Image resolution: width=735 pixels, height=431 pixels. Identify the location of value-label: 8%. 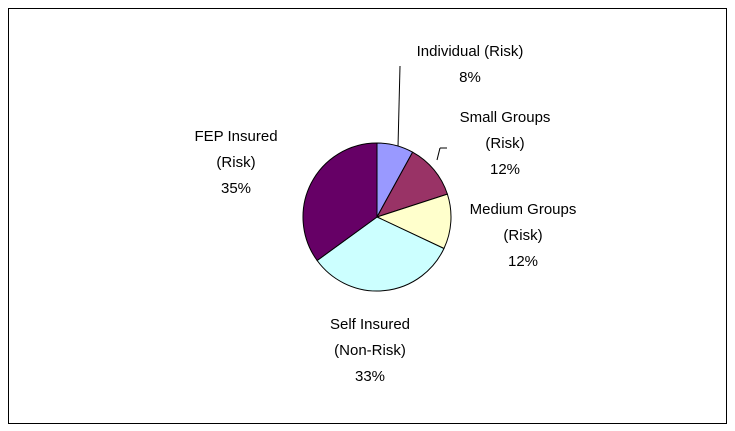
(470, 77).